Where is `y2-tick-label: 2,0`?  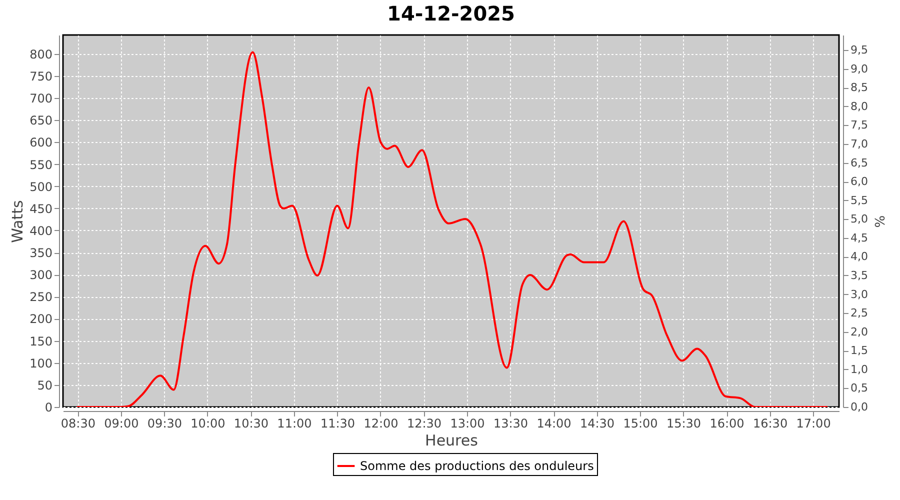 y2-tick-label: 2,0 is located at coordinates (859, 331).